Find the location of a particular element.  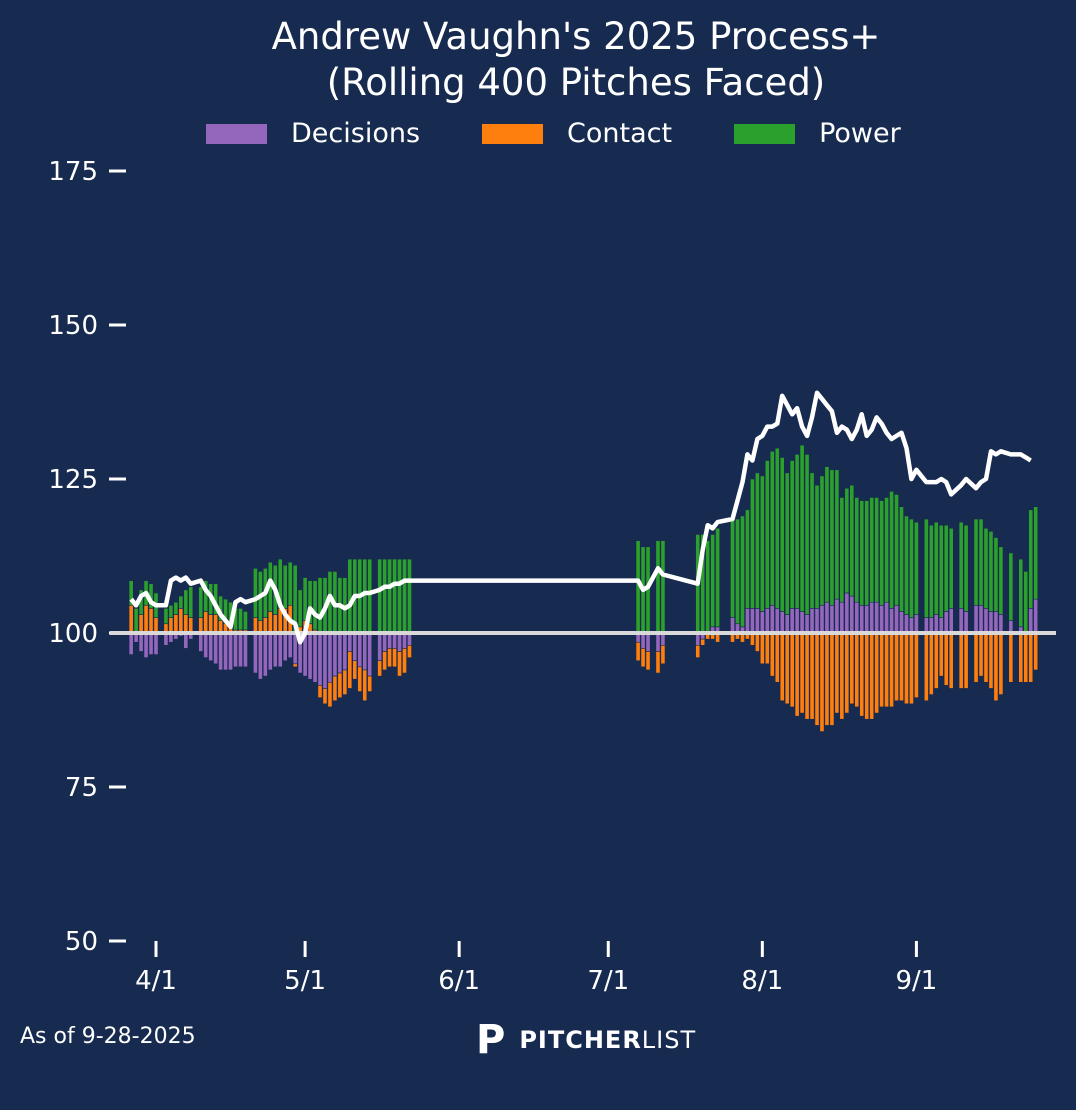

as-of-date: As of 9-28-2025 is located at coordinates (108, 1036).